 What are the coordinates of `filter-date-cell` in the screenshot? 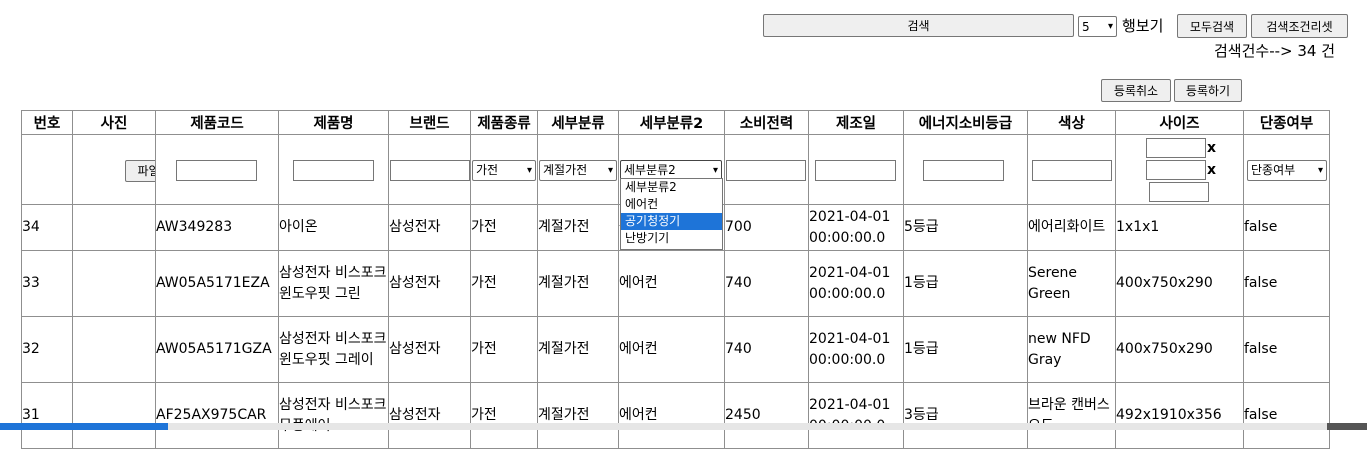 It's located at (856, 169).